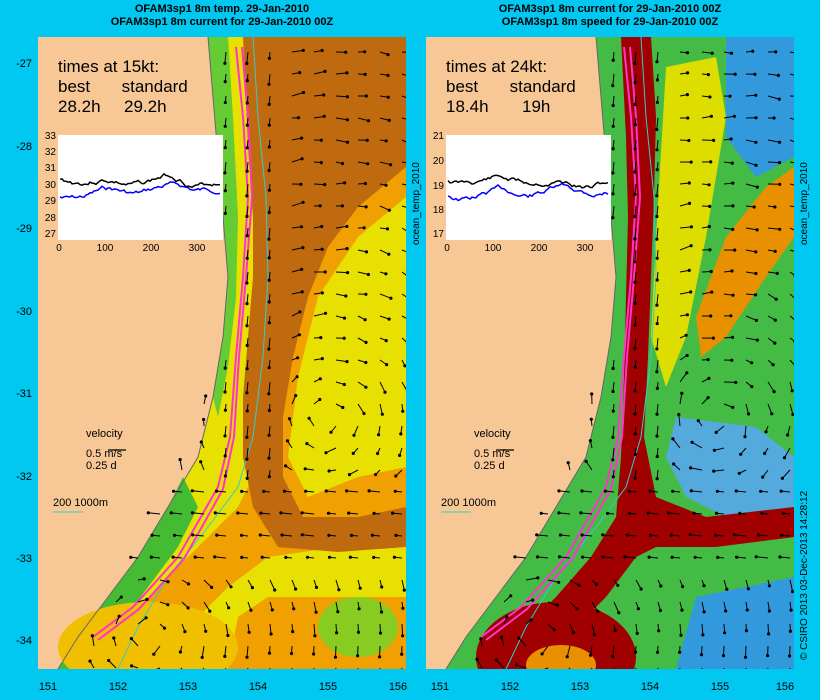  What do you see at coordinates (328, 687) in the screenshot?
I see `lon-tick: 155` at bounding box center [328, 687].